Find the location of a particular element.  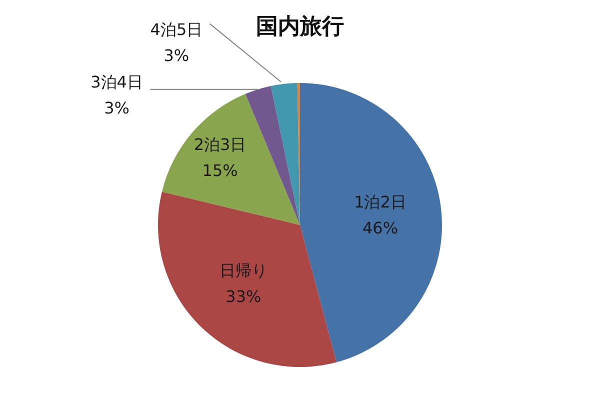

chart-title: 国内旅行 is located at coordinates (300, 27).